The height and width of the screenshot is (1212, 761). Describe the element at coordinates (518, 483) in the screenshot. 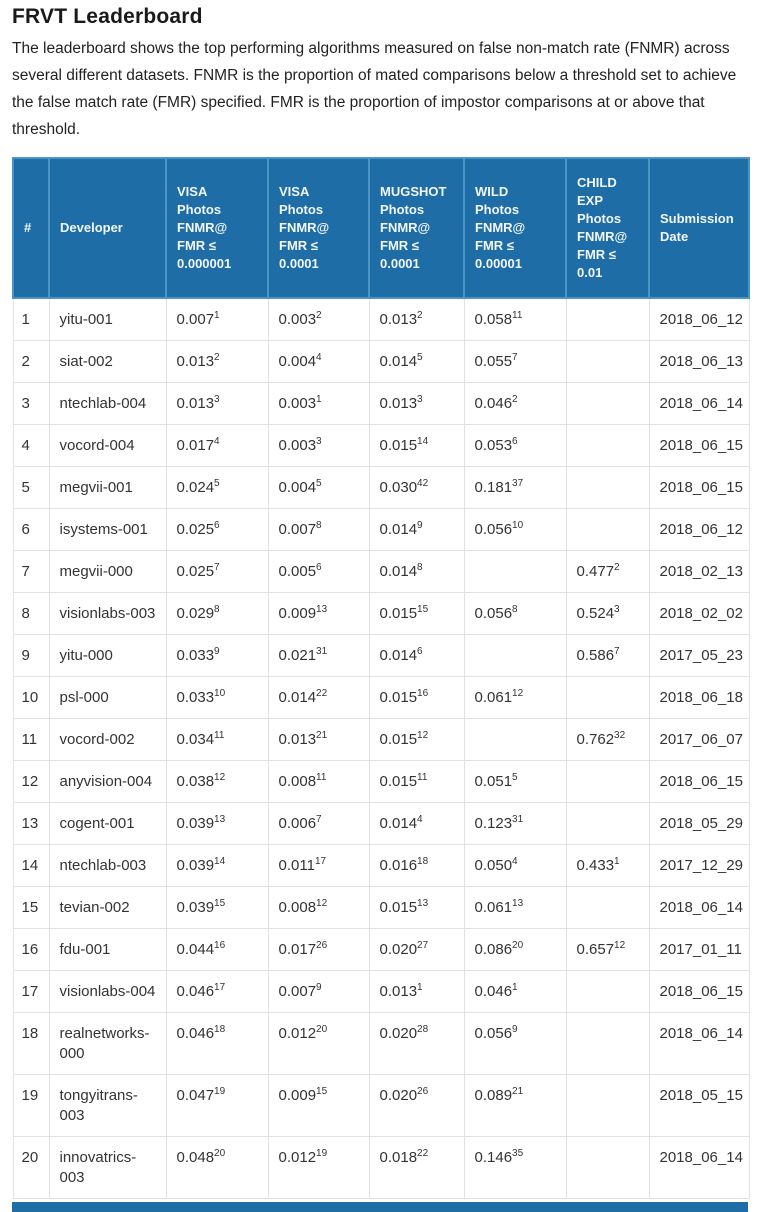

I see `metric-rank-superscript: 37` at that location.